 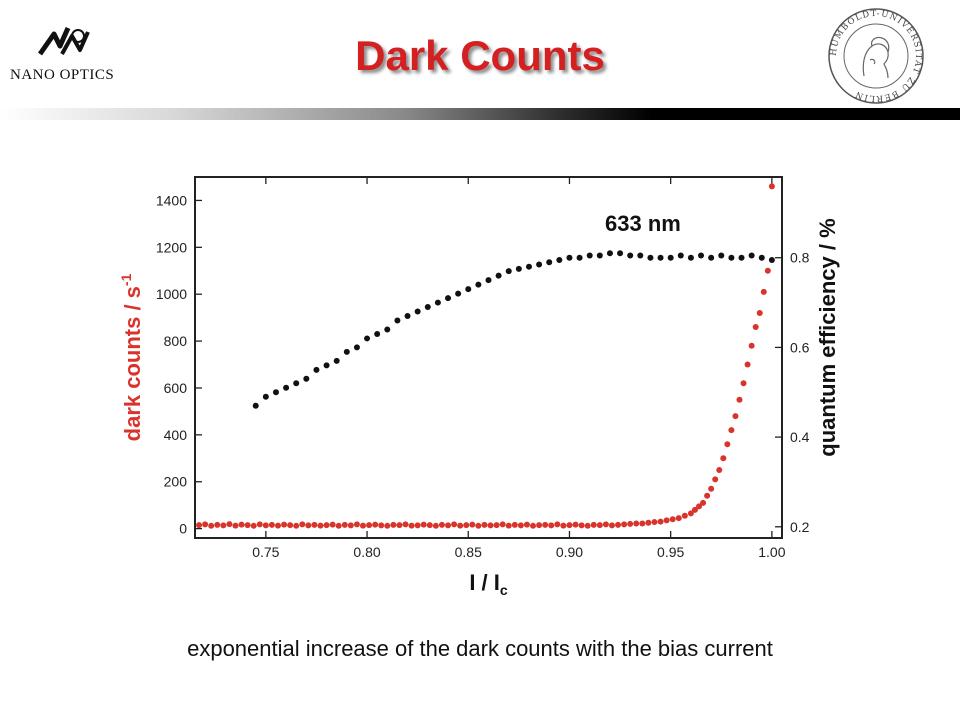 I want to click on y-right-tick-label: 0.4, so click(x=800, y=437).